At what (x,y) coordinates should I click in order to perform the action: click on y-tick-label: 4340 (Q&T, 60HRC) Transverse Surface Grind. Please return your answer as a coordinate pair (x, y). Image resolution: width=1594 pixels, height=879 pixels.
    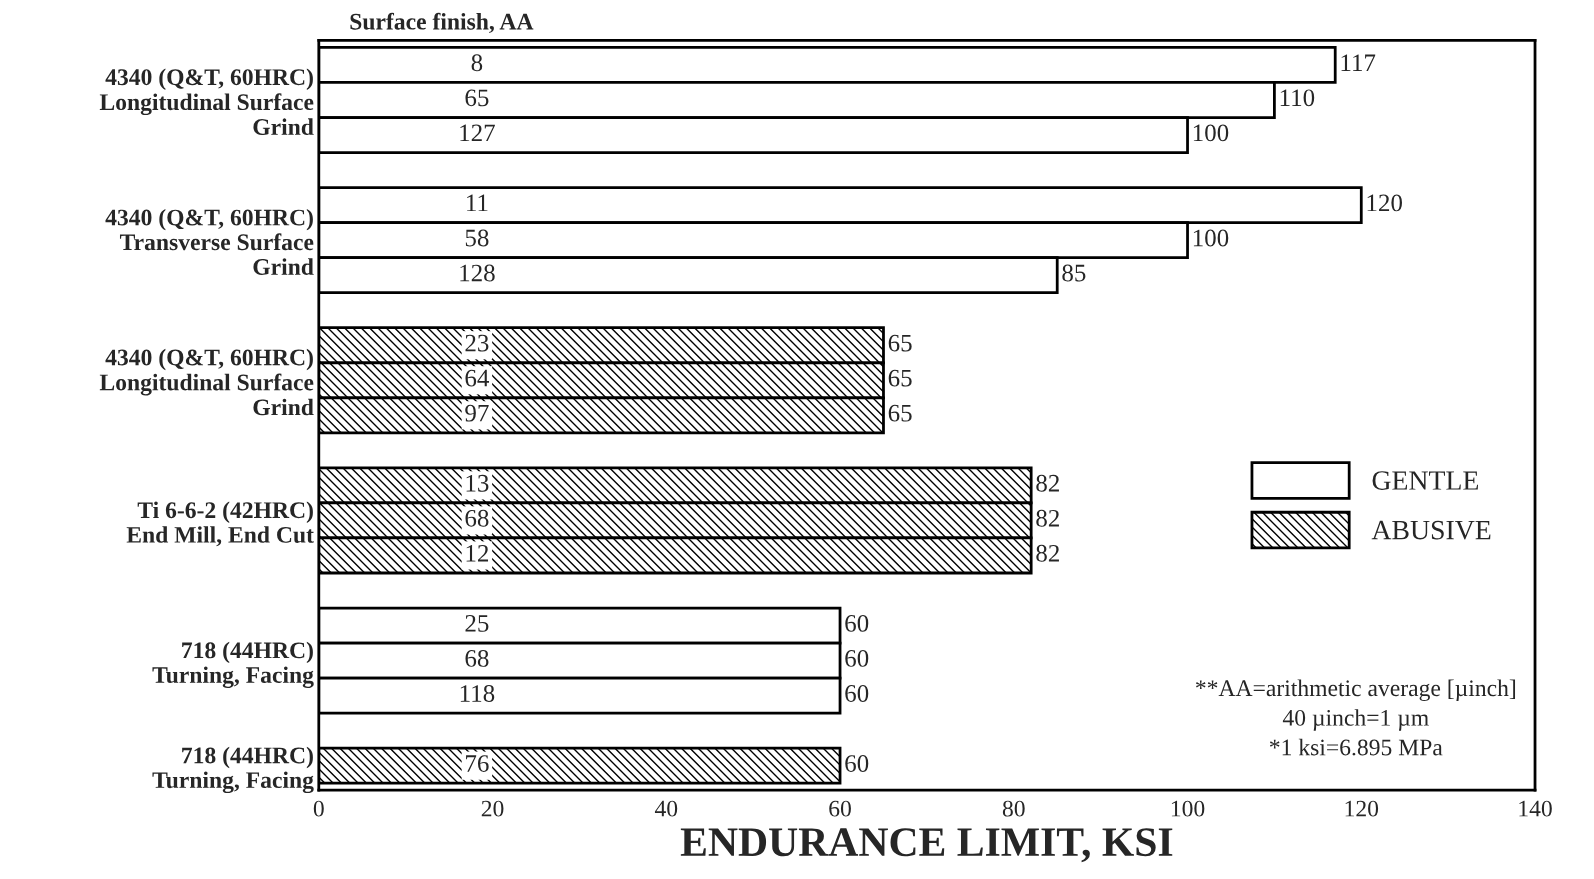
    Looking at the image, I should click on (209, 241).